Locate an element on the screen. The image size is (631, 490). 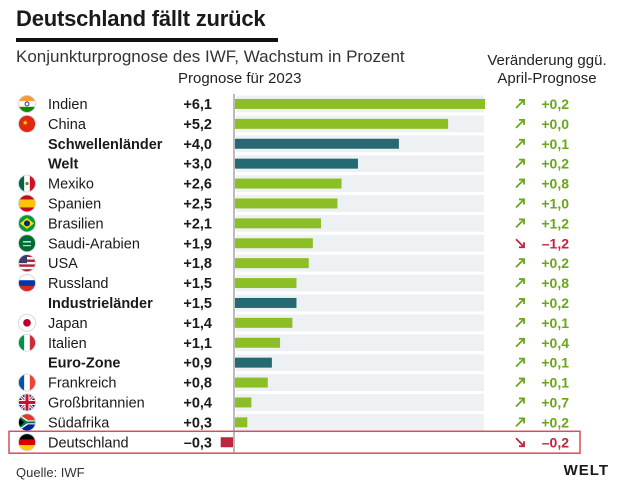
value-label: +2,5 is located at coordinates (197, 204).